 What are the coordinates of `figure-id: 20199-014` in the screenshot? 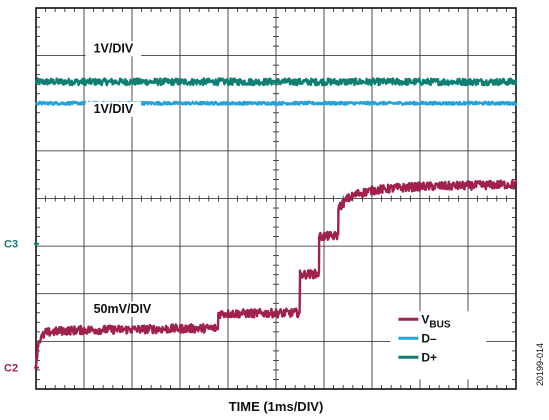 It's located at (540, 364).